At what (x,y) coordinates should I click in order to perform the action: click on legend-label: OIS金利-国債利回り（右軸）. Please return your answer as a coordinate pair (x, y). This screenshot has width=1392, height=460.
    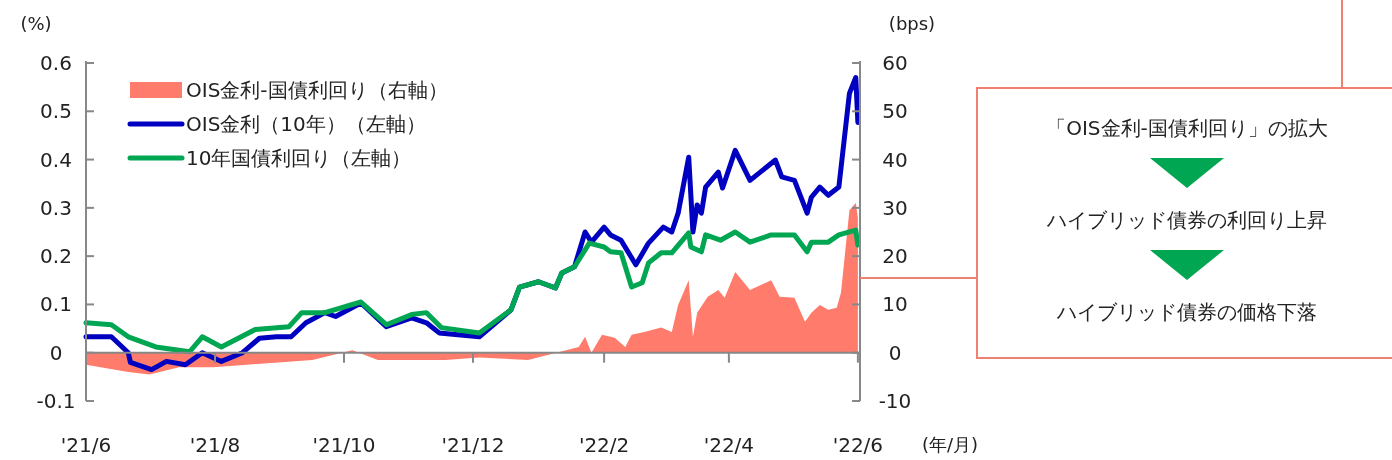
    Looking at the image, I should click on (317, 90).